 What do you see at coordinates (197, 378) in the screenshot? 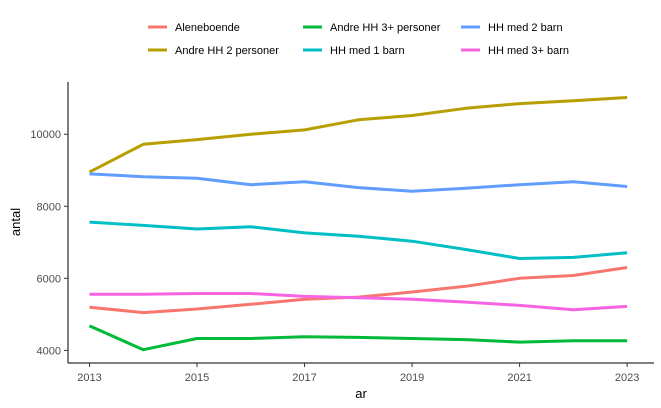
I see `x-tick-label: 2015` at bounding box center [197, 378].